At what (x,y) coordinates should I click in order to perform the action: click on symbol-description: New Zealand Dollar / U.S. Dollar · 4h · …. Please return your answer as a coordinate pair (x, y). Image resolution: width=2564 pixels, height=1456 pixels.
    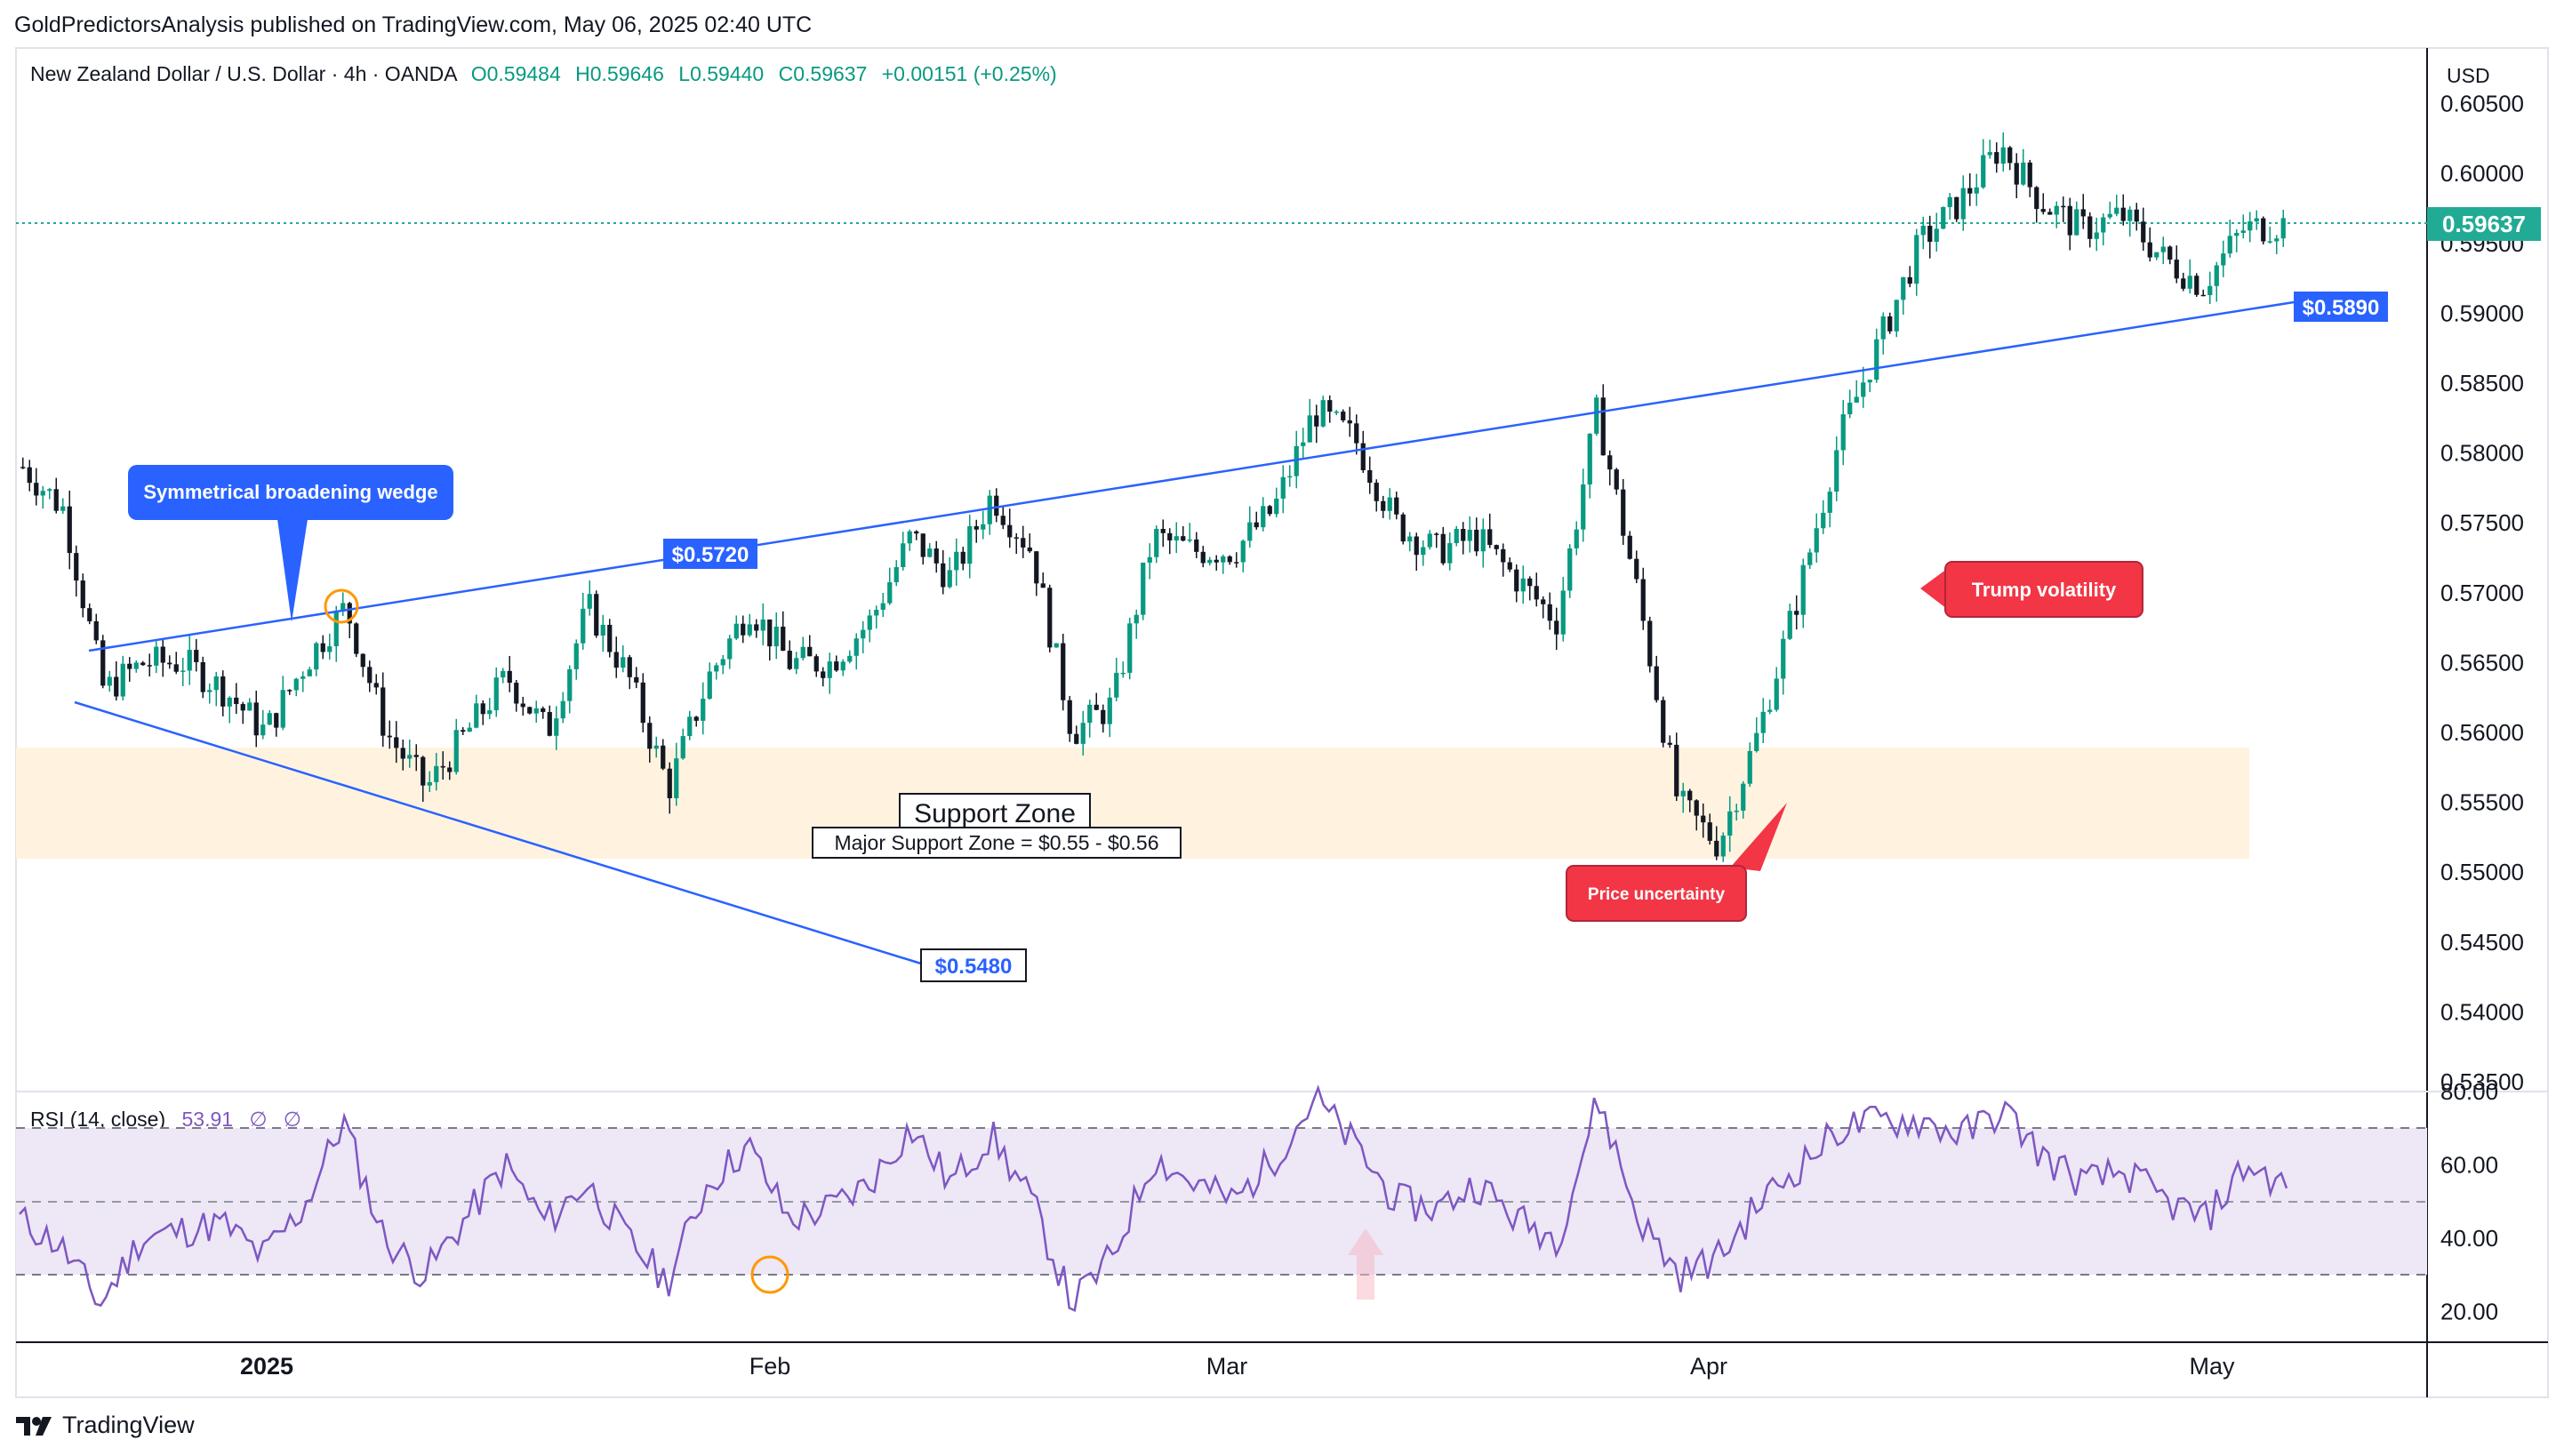
    Looking at the image, I should click on (243, 73).